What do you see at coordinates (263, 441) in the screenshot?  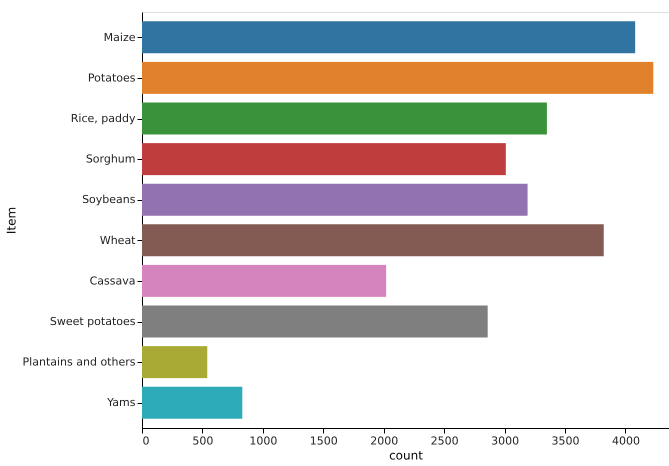 I see `x-tick-label: 1000` at bounding box center [263, 441].